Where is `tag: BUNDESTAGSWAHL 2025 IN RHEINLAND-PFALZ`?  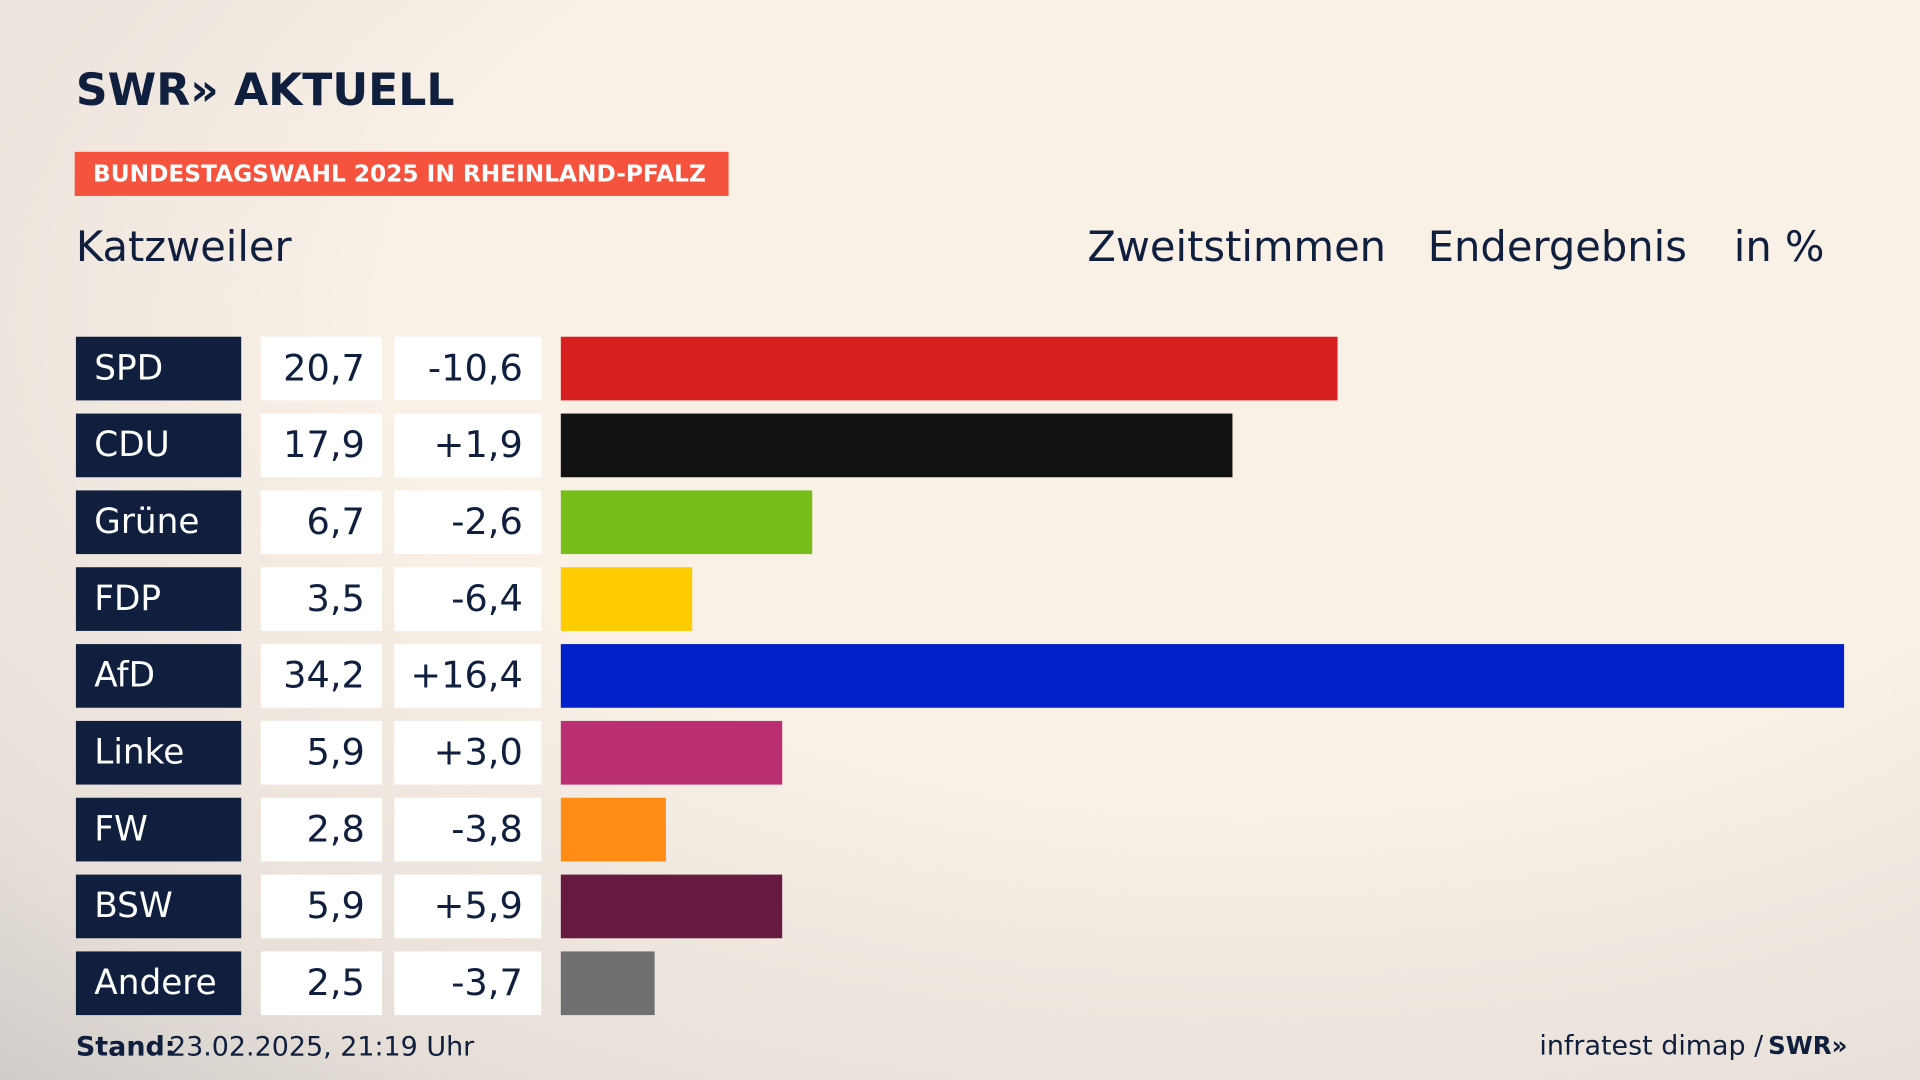
tag: BUNDESTAGSWAHL 2025 IN RHEINLAND-PFALZ is located at coordinates (399, 174).